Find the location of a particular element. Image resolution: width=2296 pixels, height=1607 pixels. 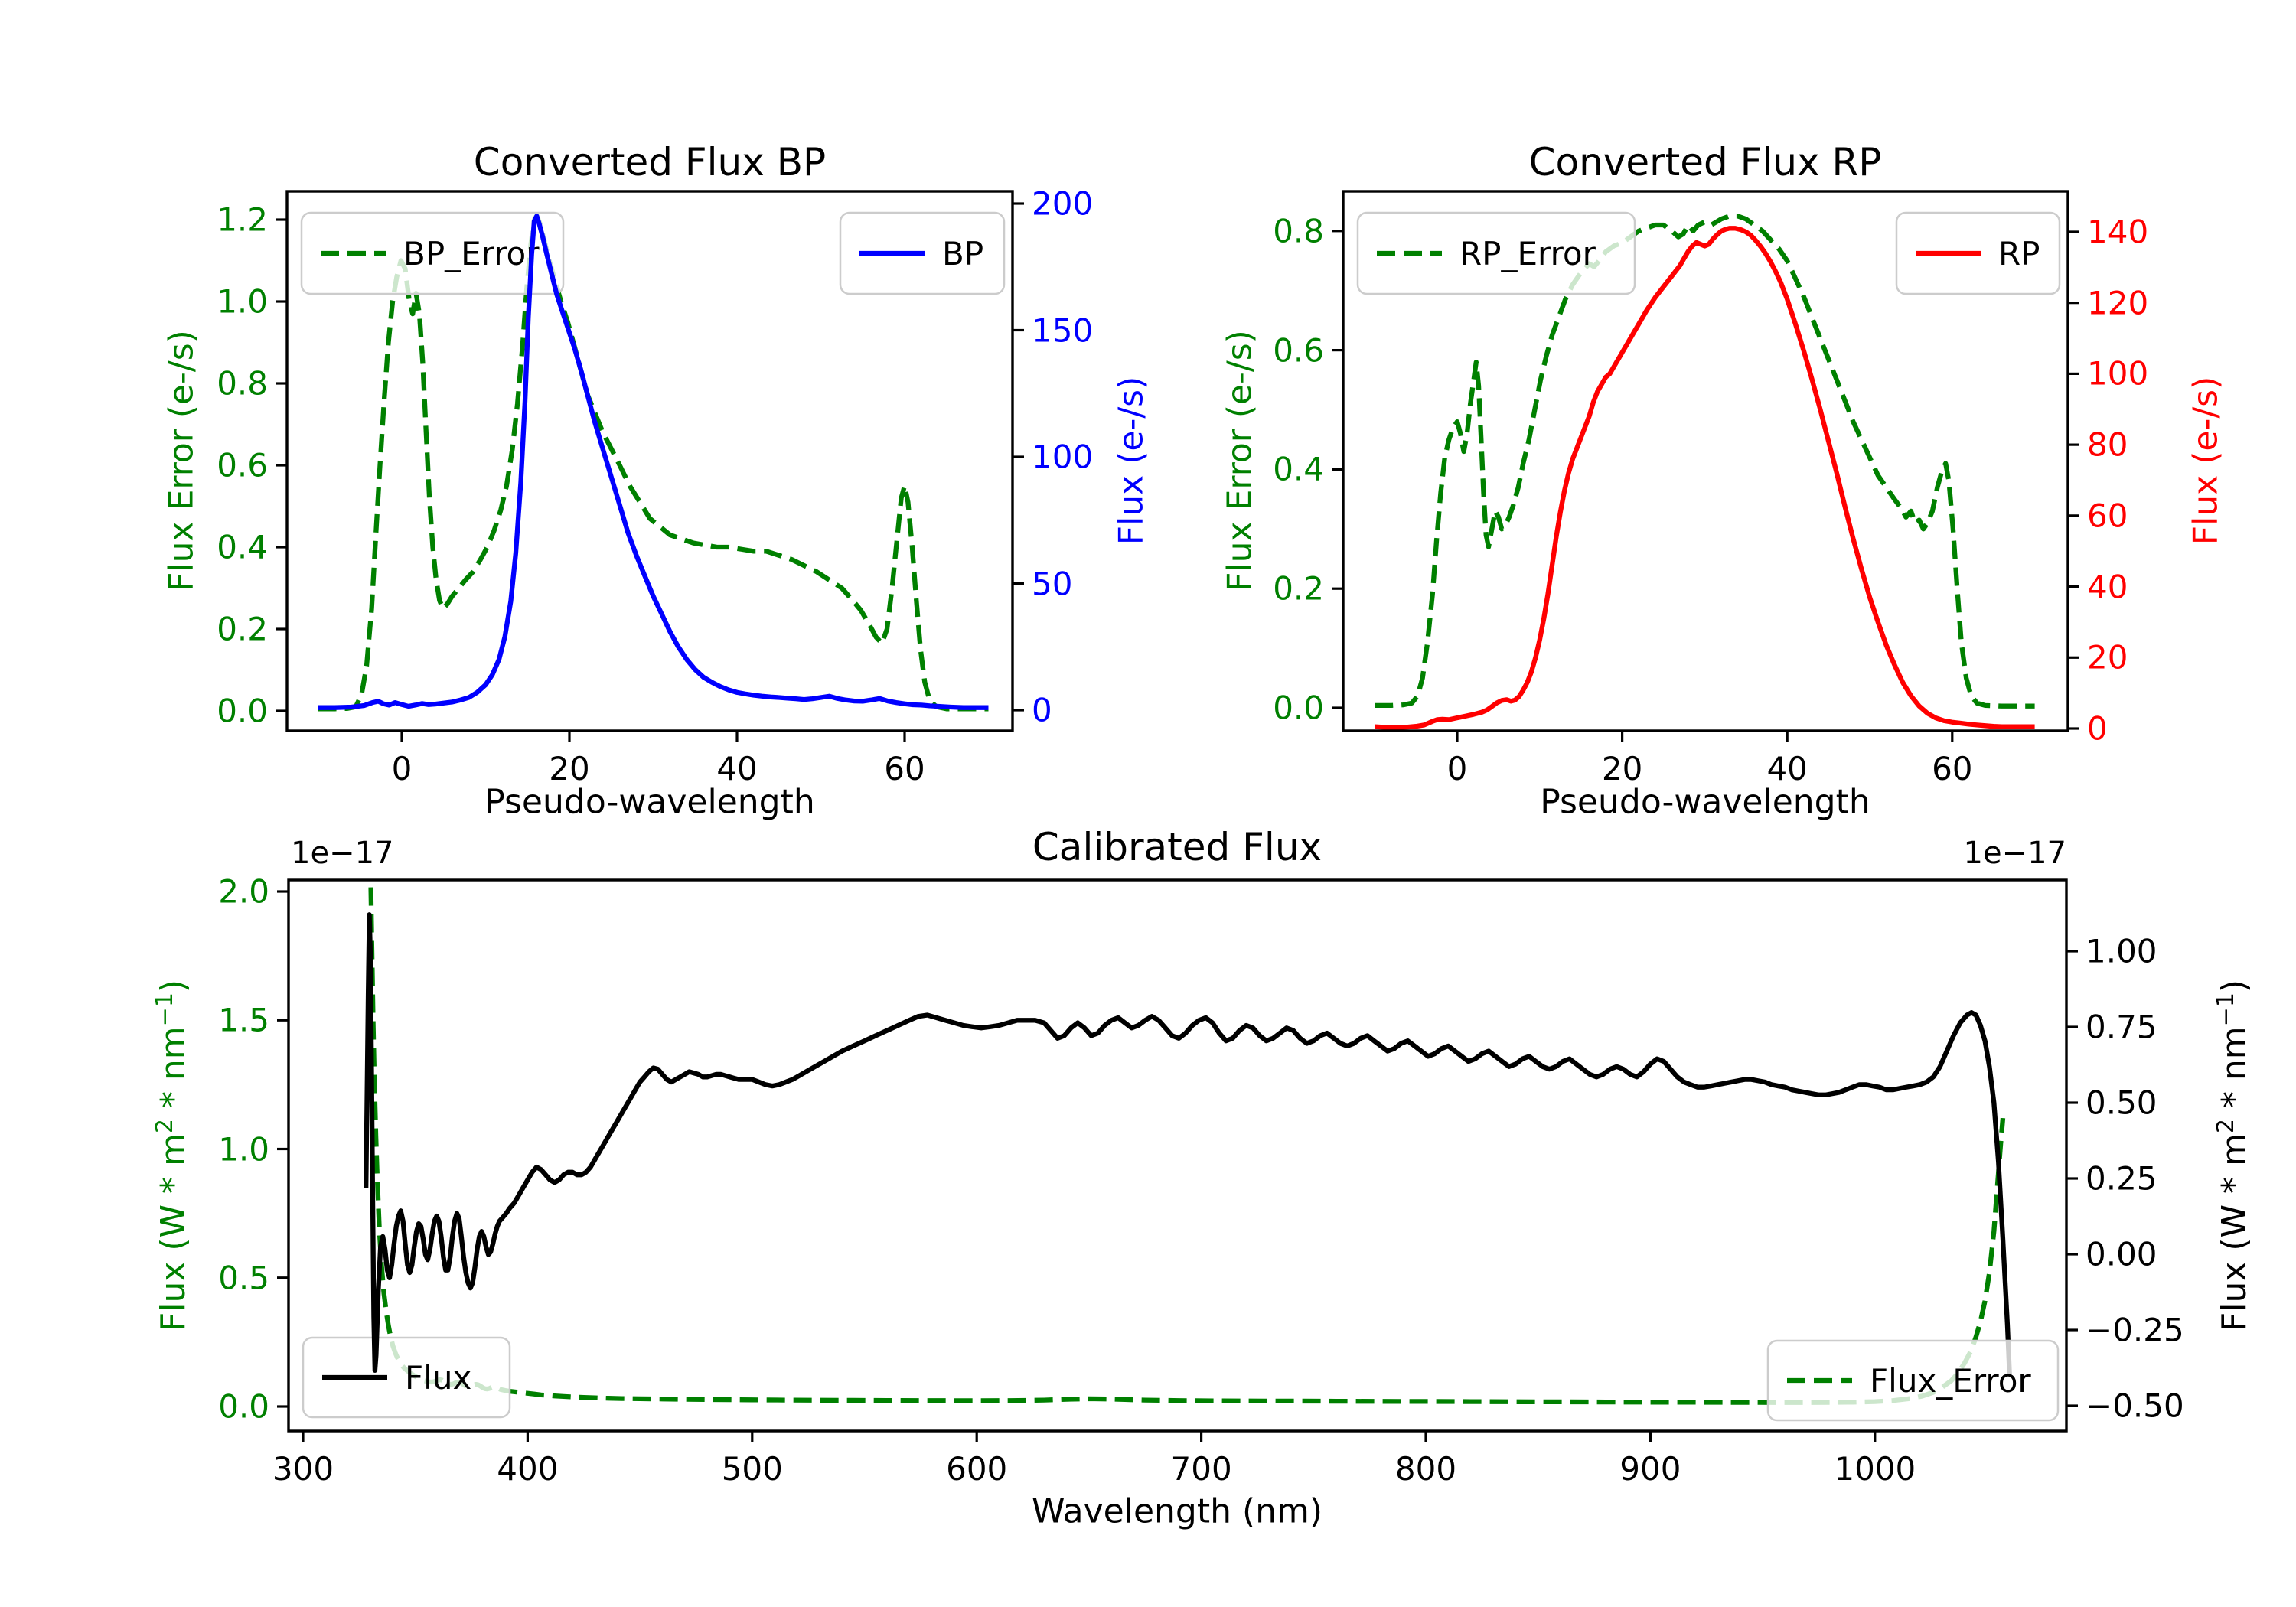

subplot-1: RP_Error RP is located at coordinates (1705, 466).